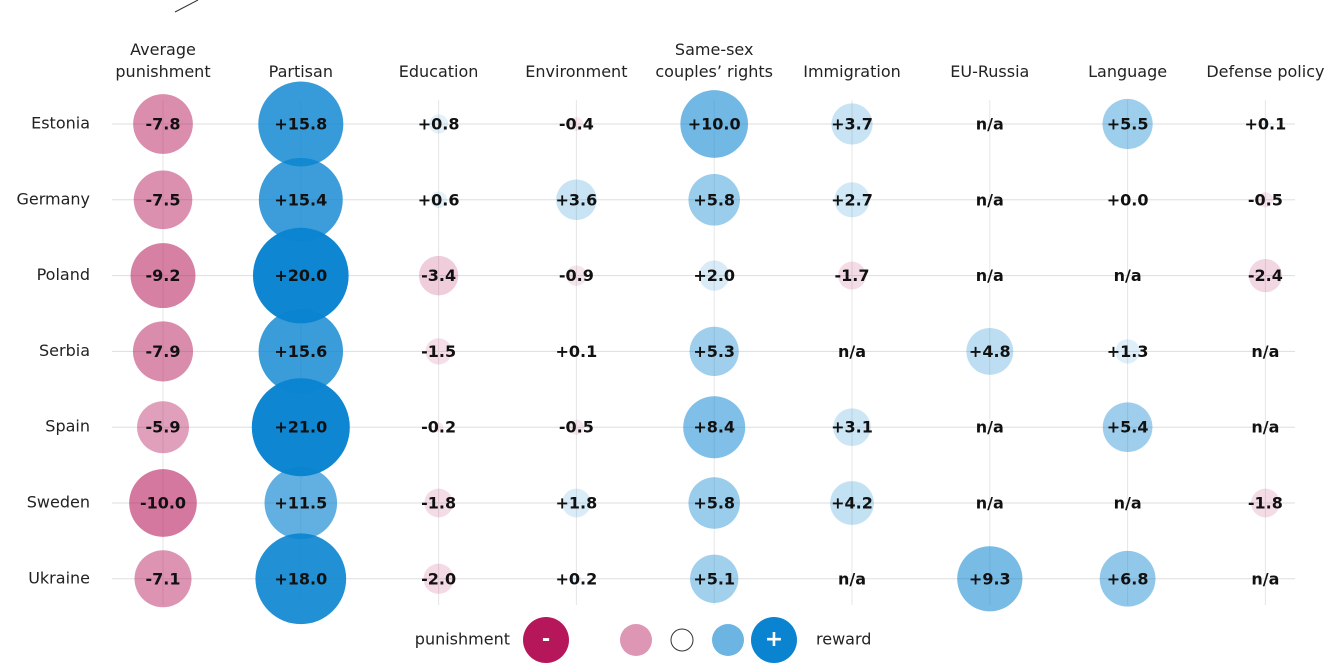  Describe the element at coordinates (714, 60) in the screenshot. I see `column-header: Same-sex couples’ rights` at that location.